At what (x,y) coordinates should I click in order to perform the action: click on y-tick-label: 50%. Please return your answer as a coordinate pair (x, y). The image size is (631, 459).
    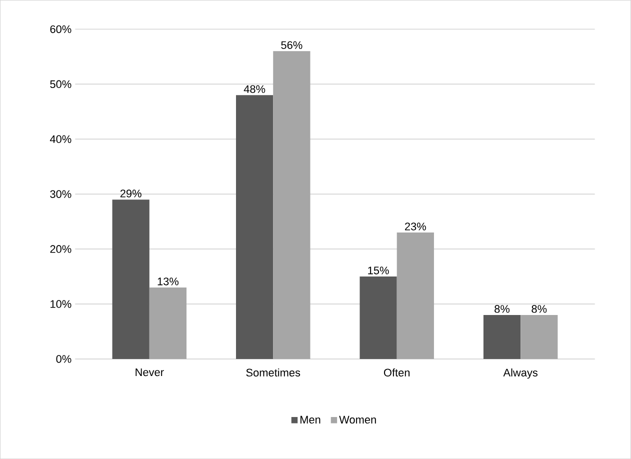
    Looking at the image, I should click on (61, 84).